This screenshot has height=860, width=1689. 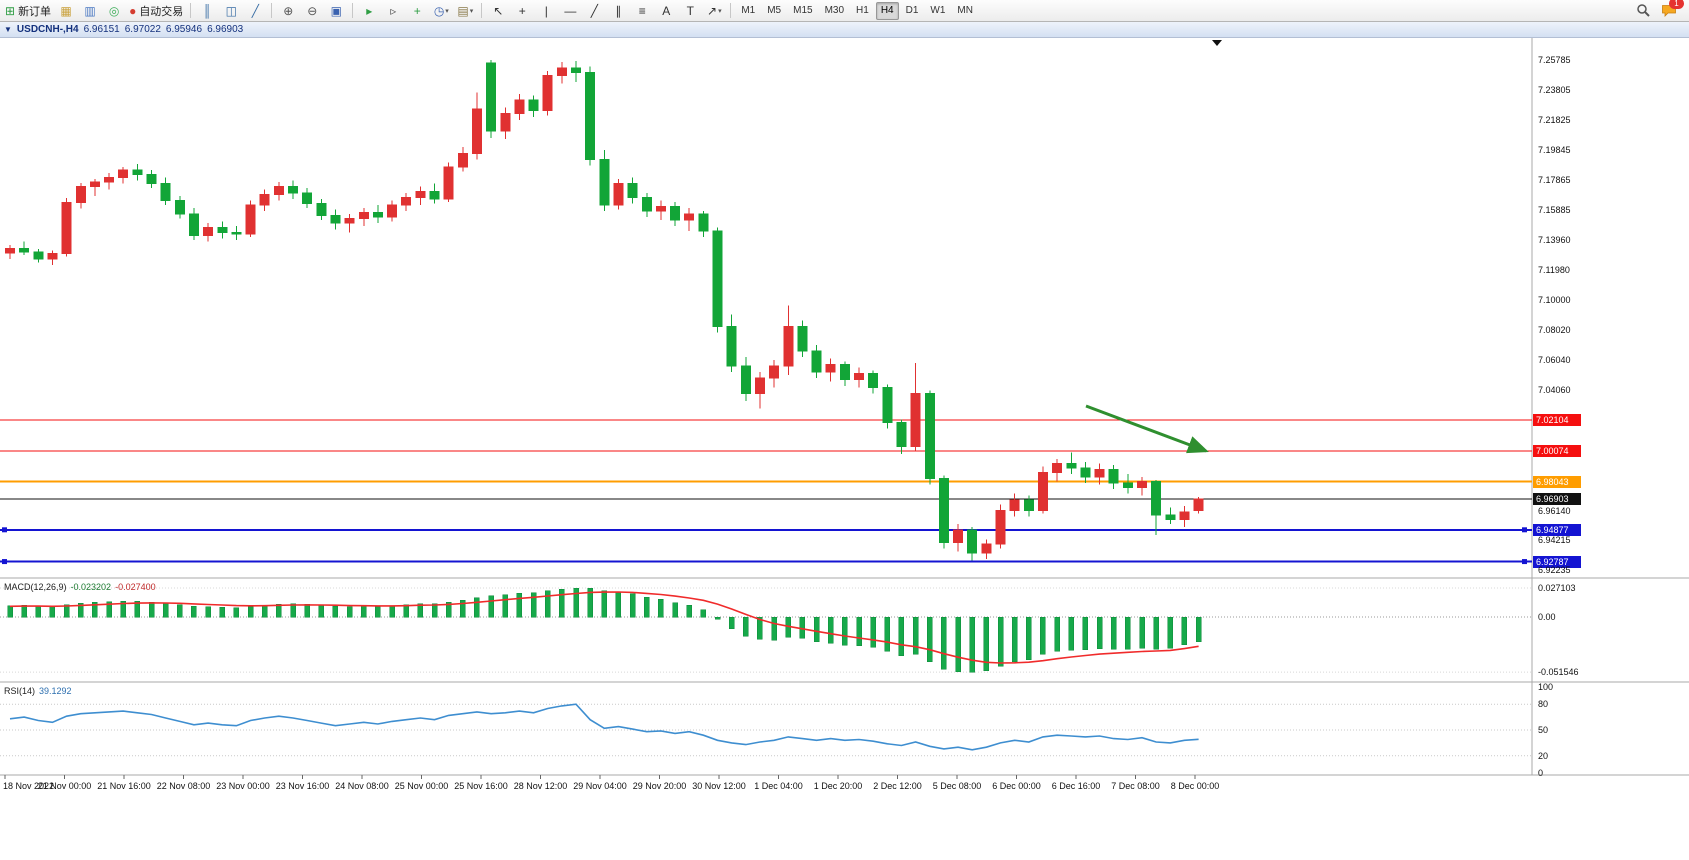 I want to click on timeframe-h1: H1, so click(x=862, y=10).